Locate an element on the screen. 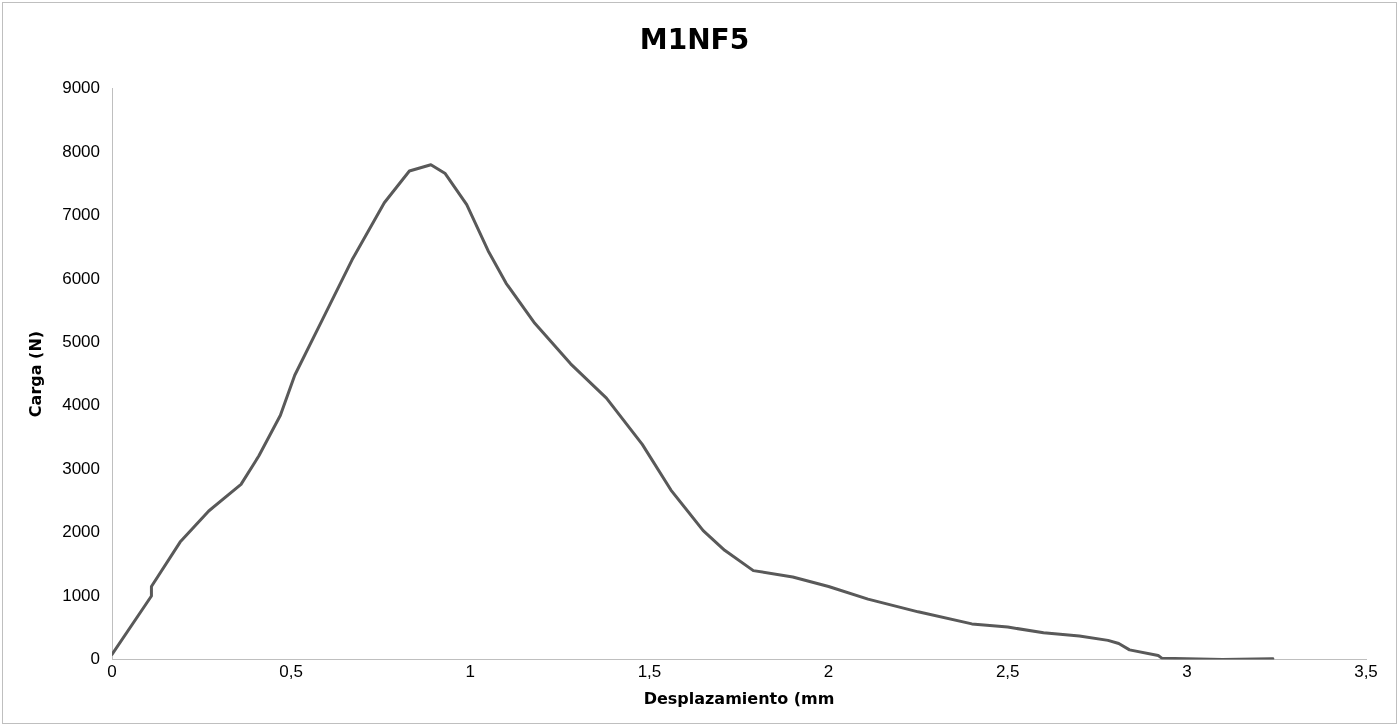  x-tick-label: 1,5 is located at coordinates (649, 672).